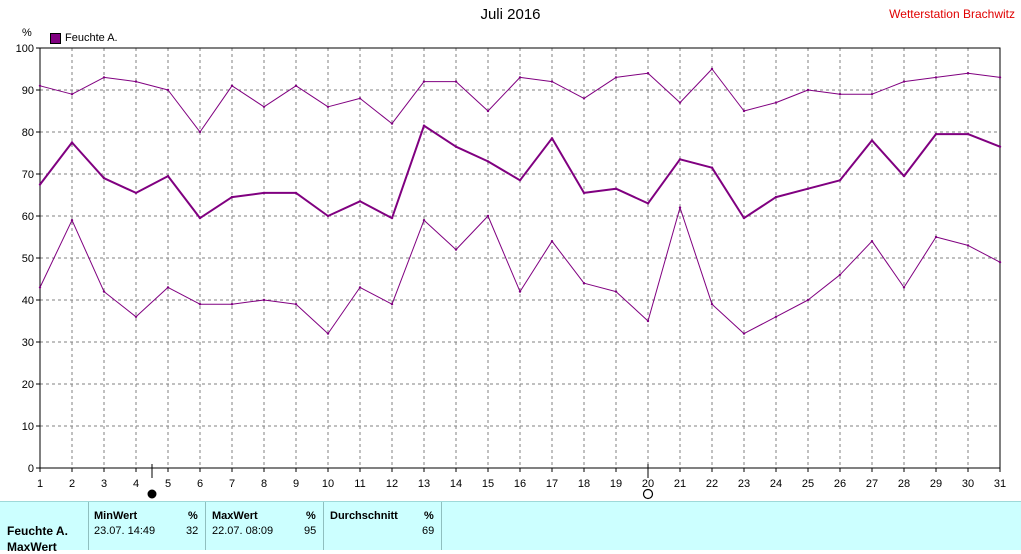  Describe the element at coordinates (168, 484) in the screenshot. I see `x-tick-label: 5` at that location.